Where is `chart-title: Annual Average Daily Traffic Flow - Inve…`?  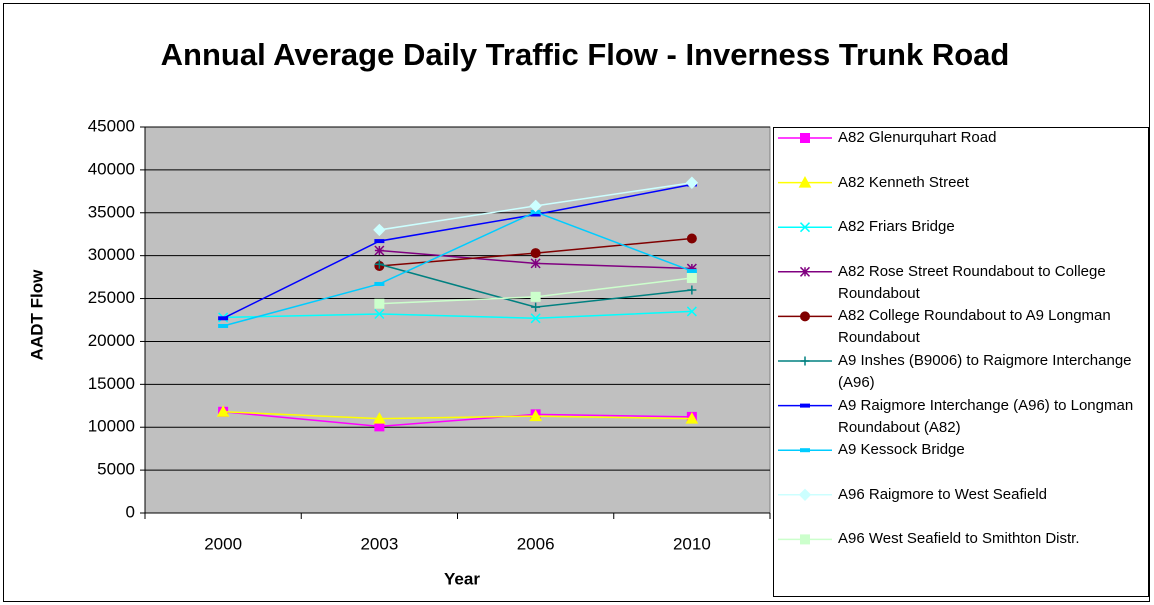
chart-title: Annual Average Daily Traffic Flow - Inve… is located at coordinates (585, 54).